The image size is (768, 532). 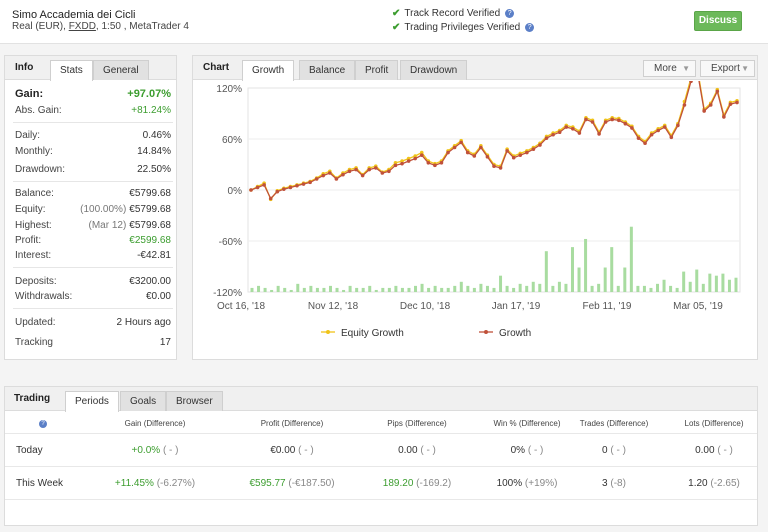 What do you see at coordinates (327, 70) in the screenshot?
I see `tab-balance: Balance` at bounding box center [327, 70].